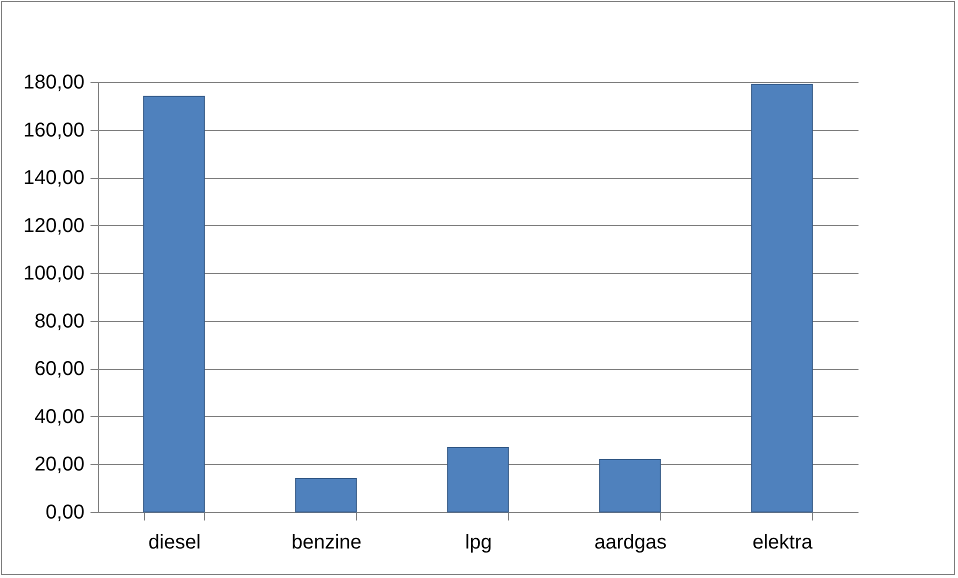 This screenshot has height=578, width=958. What do you see at coordinates (326, 543) in the screenshot?
I see `x-tick-label: benzine` at bounding box center [326, 543].